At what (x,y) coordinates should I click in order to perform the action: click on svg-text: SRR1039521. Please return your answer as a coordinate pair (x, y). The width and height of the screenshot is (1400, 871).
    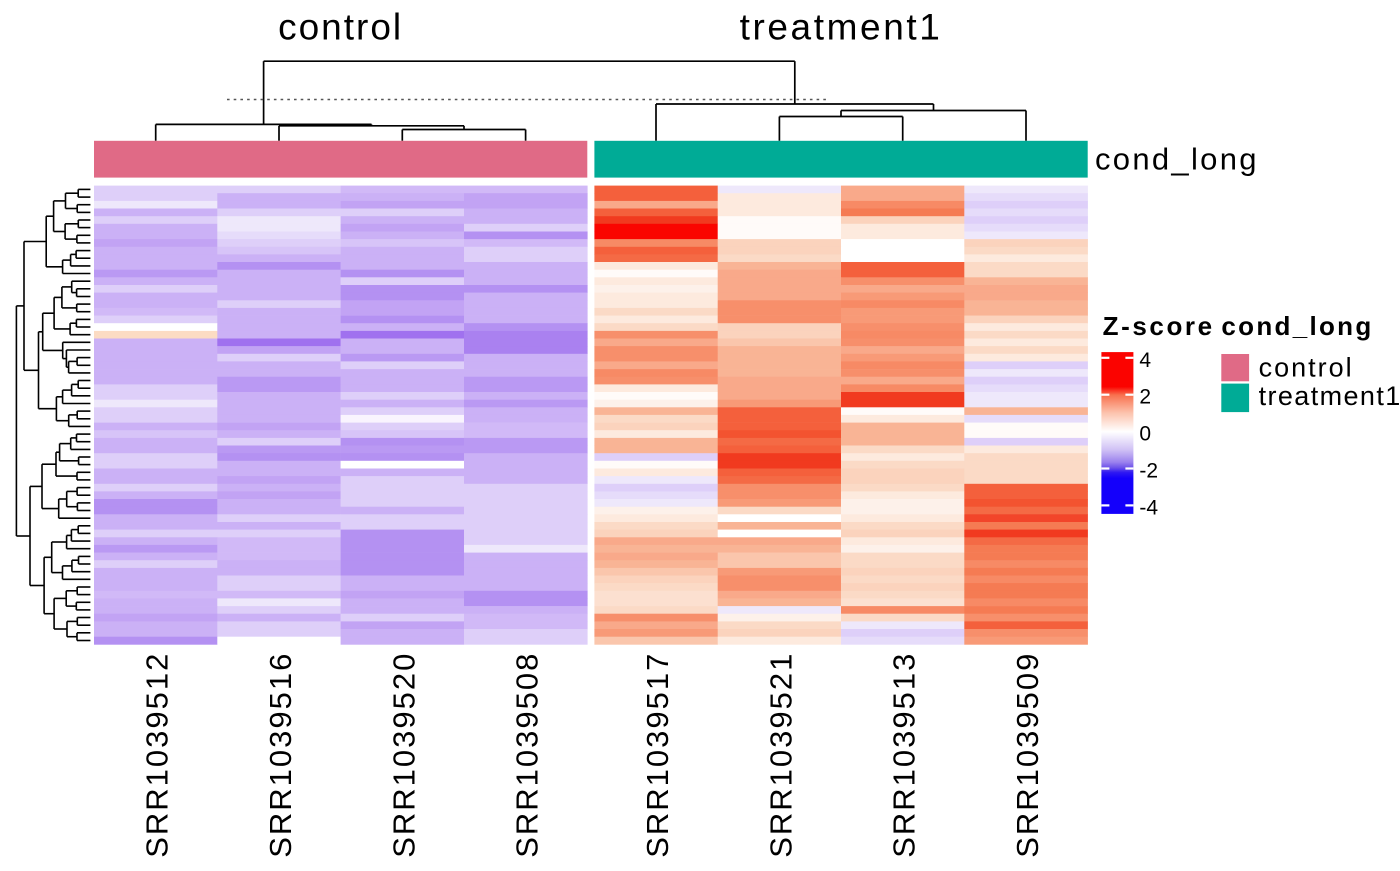
    Looking at the image, I should click on (780, 755).